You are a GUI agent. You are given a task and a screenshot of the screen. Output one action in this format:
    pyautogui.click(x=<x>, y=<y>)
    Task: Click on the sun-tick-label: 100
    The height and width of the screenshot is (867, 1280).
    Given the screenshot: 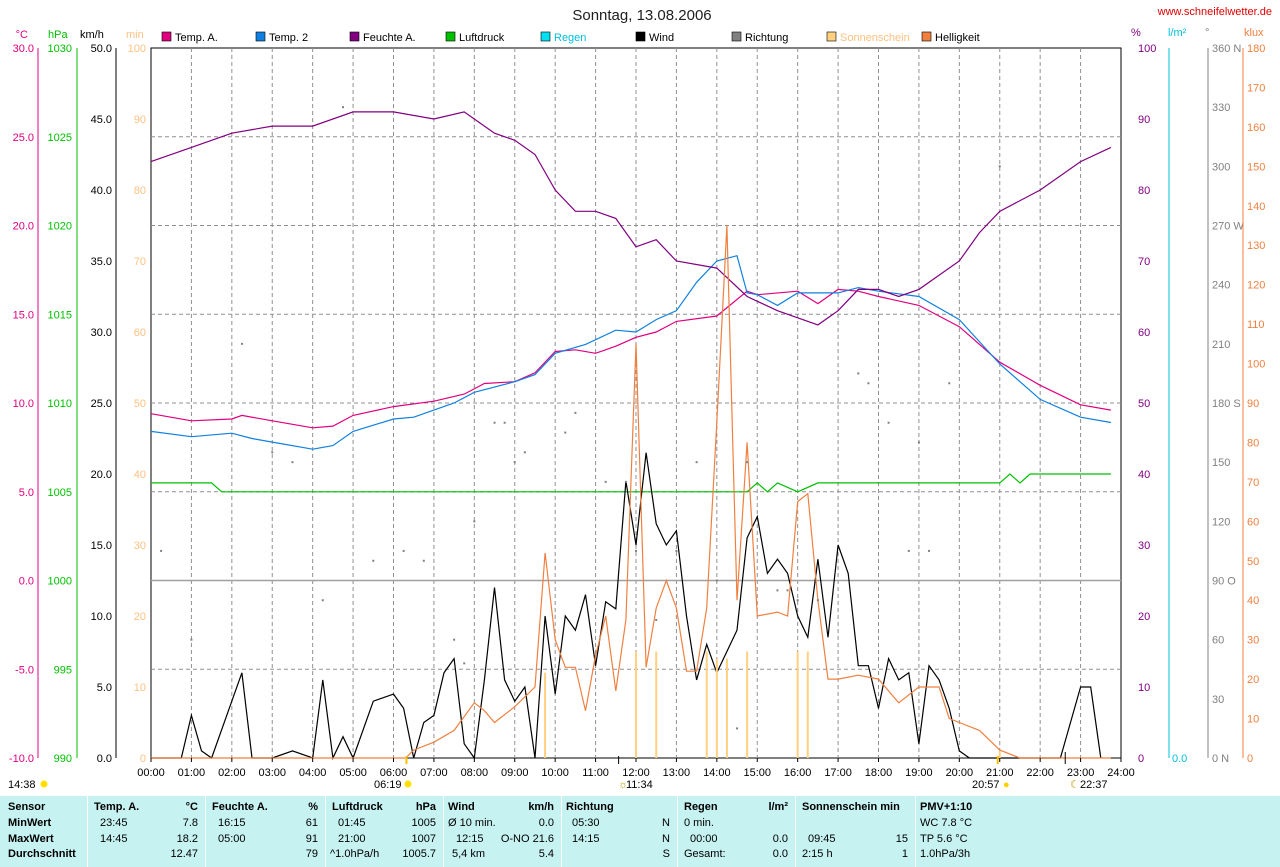 What is the action you would take?
    pyautogui.click(x=137, y=49)
    